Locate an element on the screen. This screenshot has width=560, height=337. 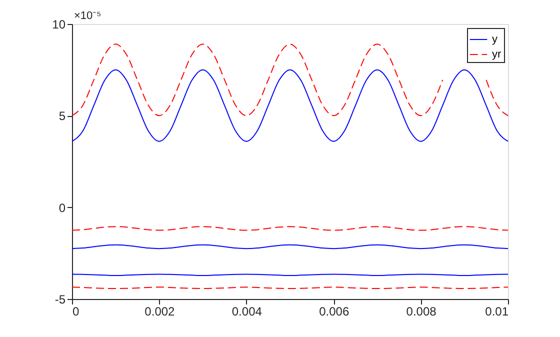
x-tick-label: 0.004 is located at coordinates (247, 311).